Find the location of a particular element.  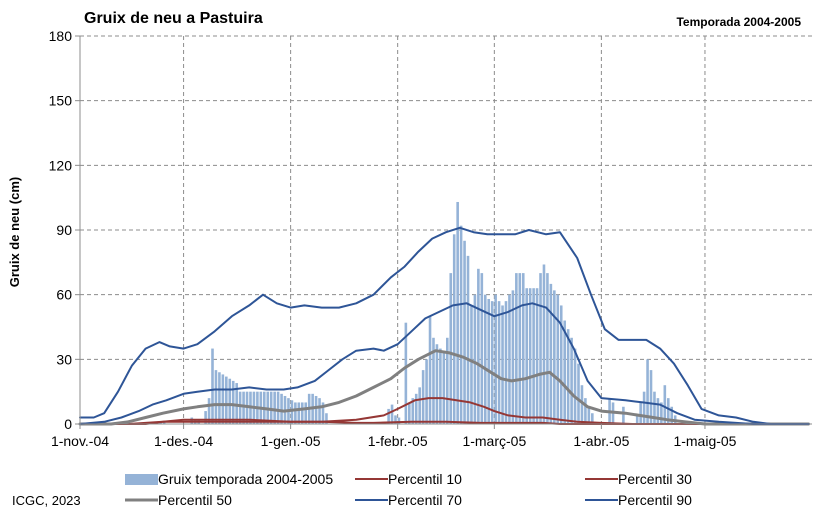

x-tick-label: 1-maig-05 is located at coordinates (704, 441).